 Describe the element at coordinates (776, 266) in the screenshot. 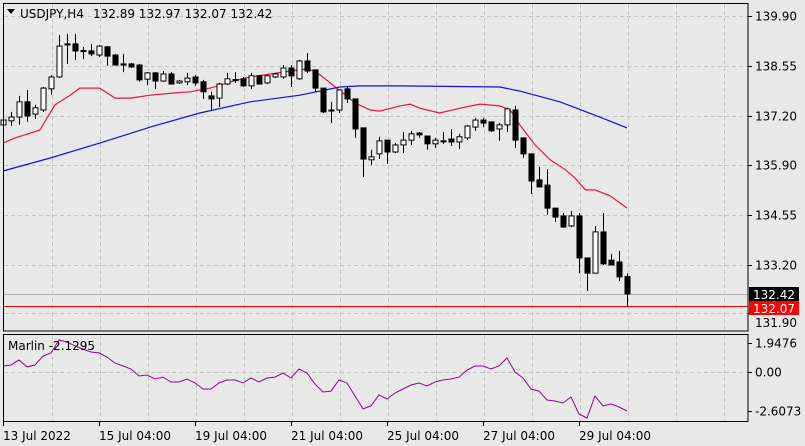

I see `price-tick-label: 133.20` at that location.